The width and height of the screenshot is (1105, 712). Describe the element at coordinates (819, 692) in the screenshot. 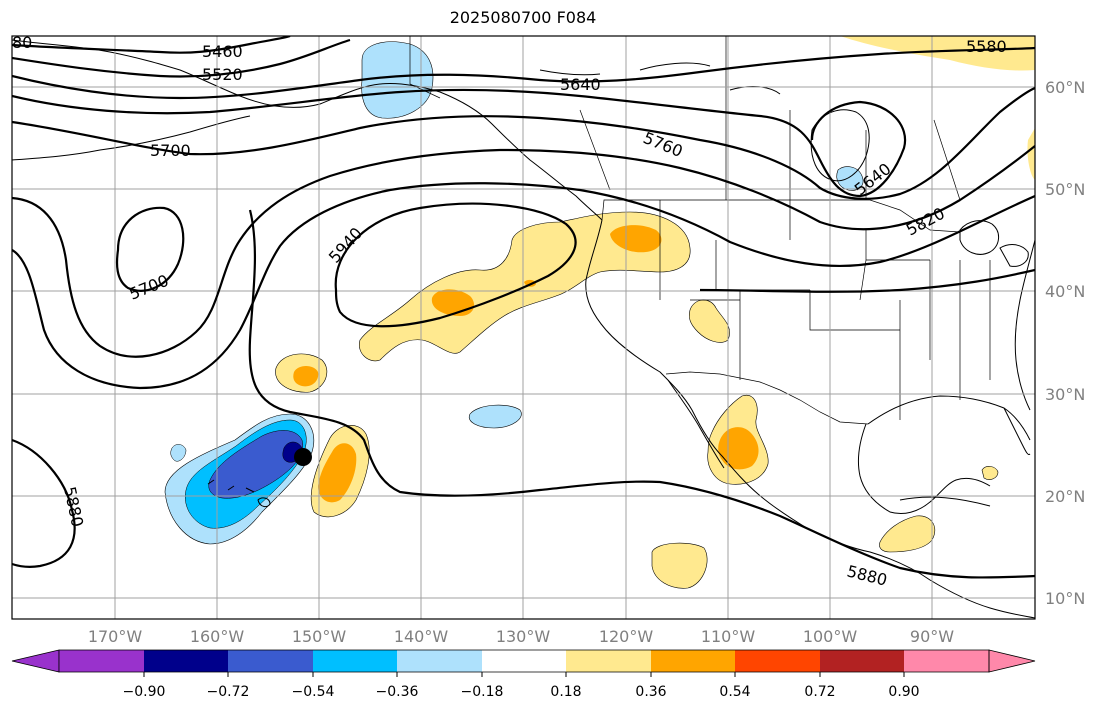

I see `colorbar-tick-label: 0.72` at that location.